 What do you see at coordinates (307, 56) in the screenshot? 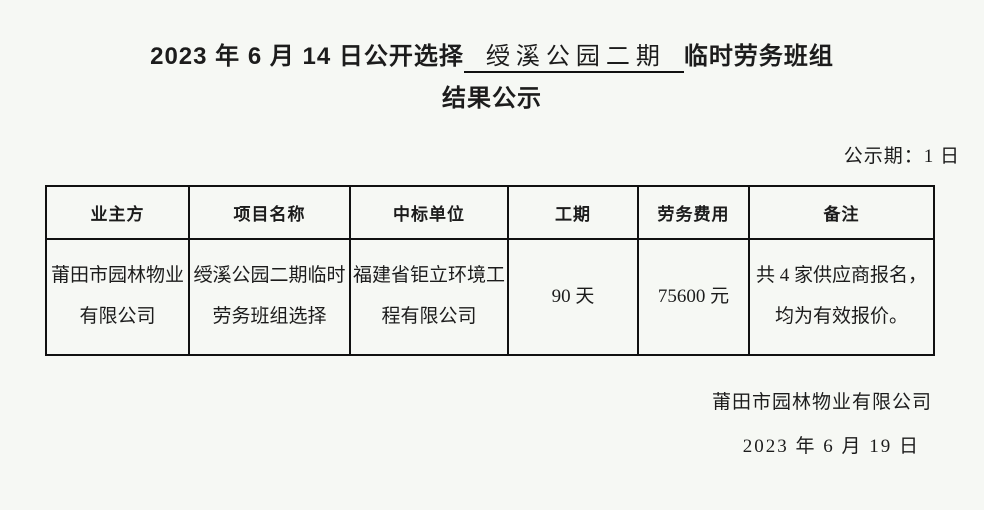
I see `title-prefix: 2023 年 6 月 14 日公开选择` at bounding box center [307, 56].